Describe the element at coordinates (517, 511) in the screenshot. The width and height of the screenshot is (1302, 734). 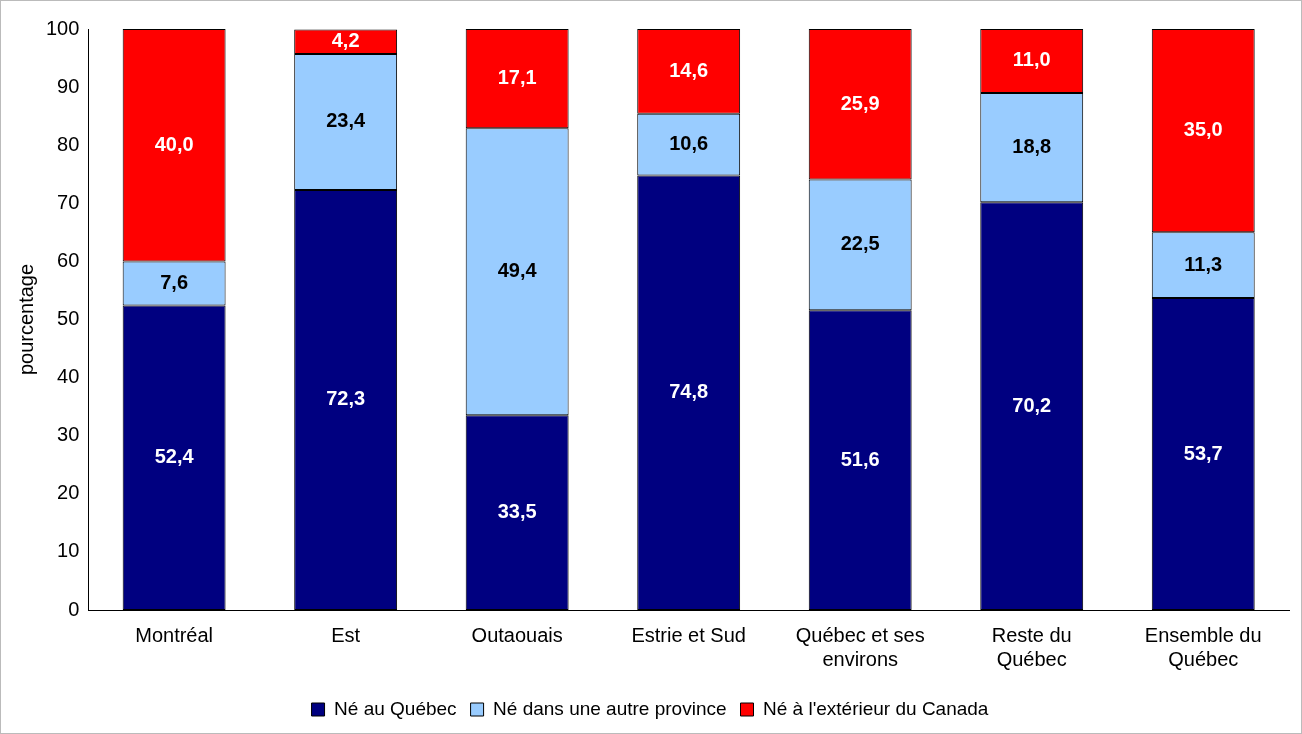
I see `data-label: 33,5` at that location.